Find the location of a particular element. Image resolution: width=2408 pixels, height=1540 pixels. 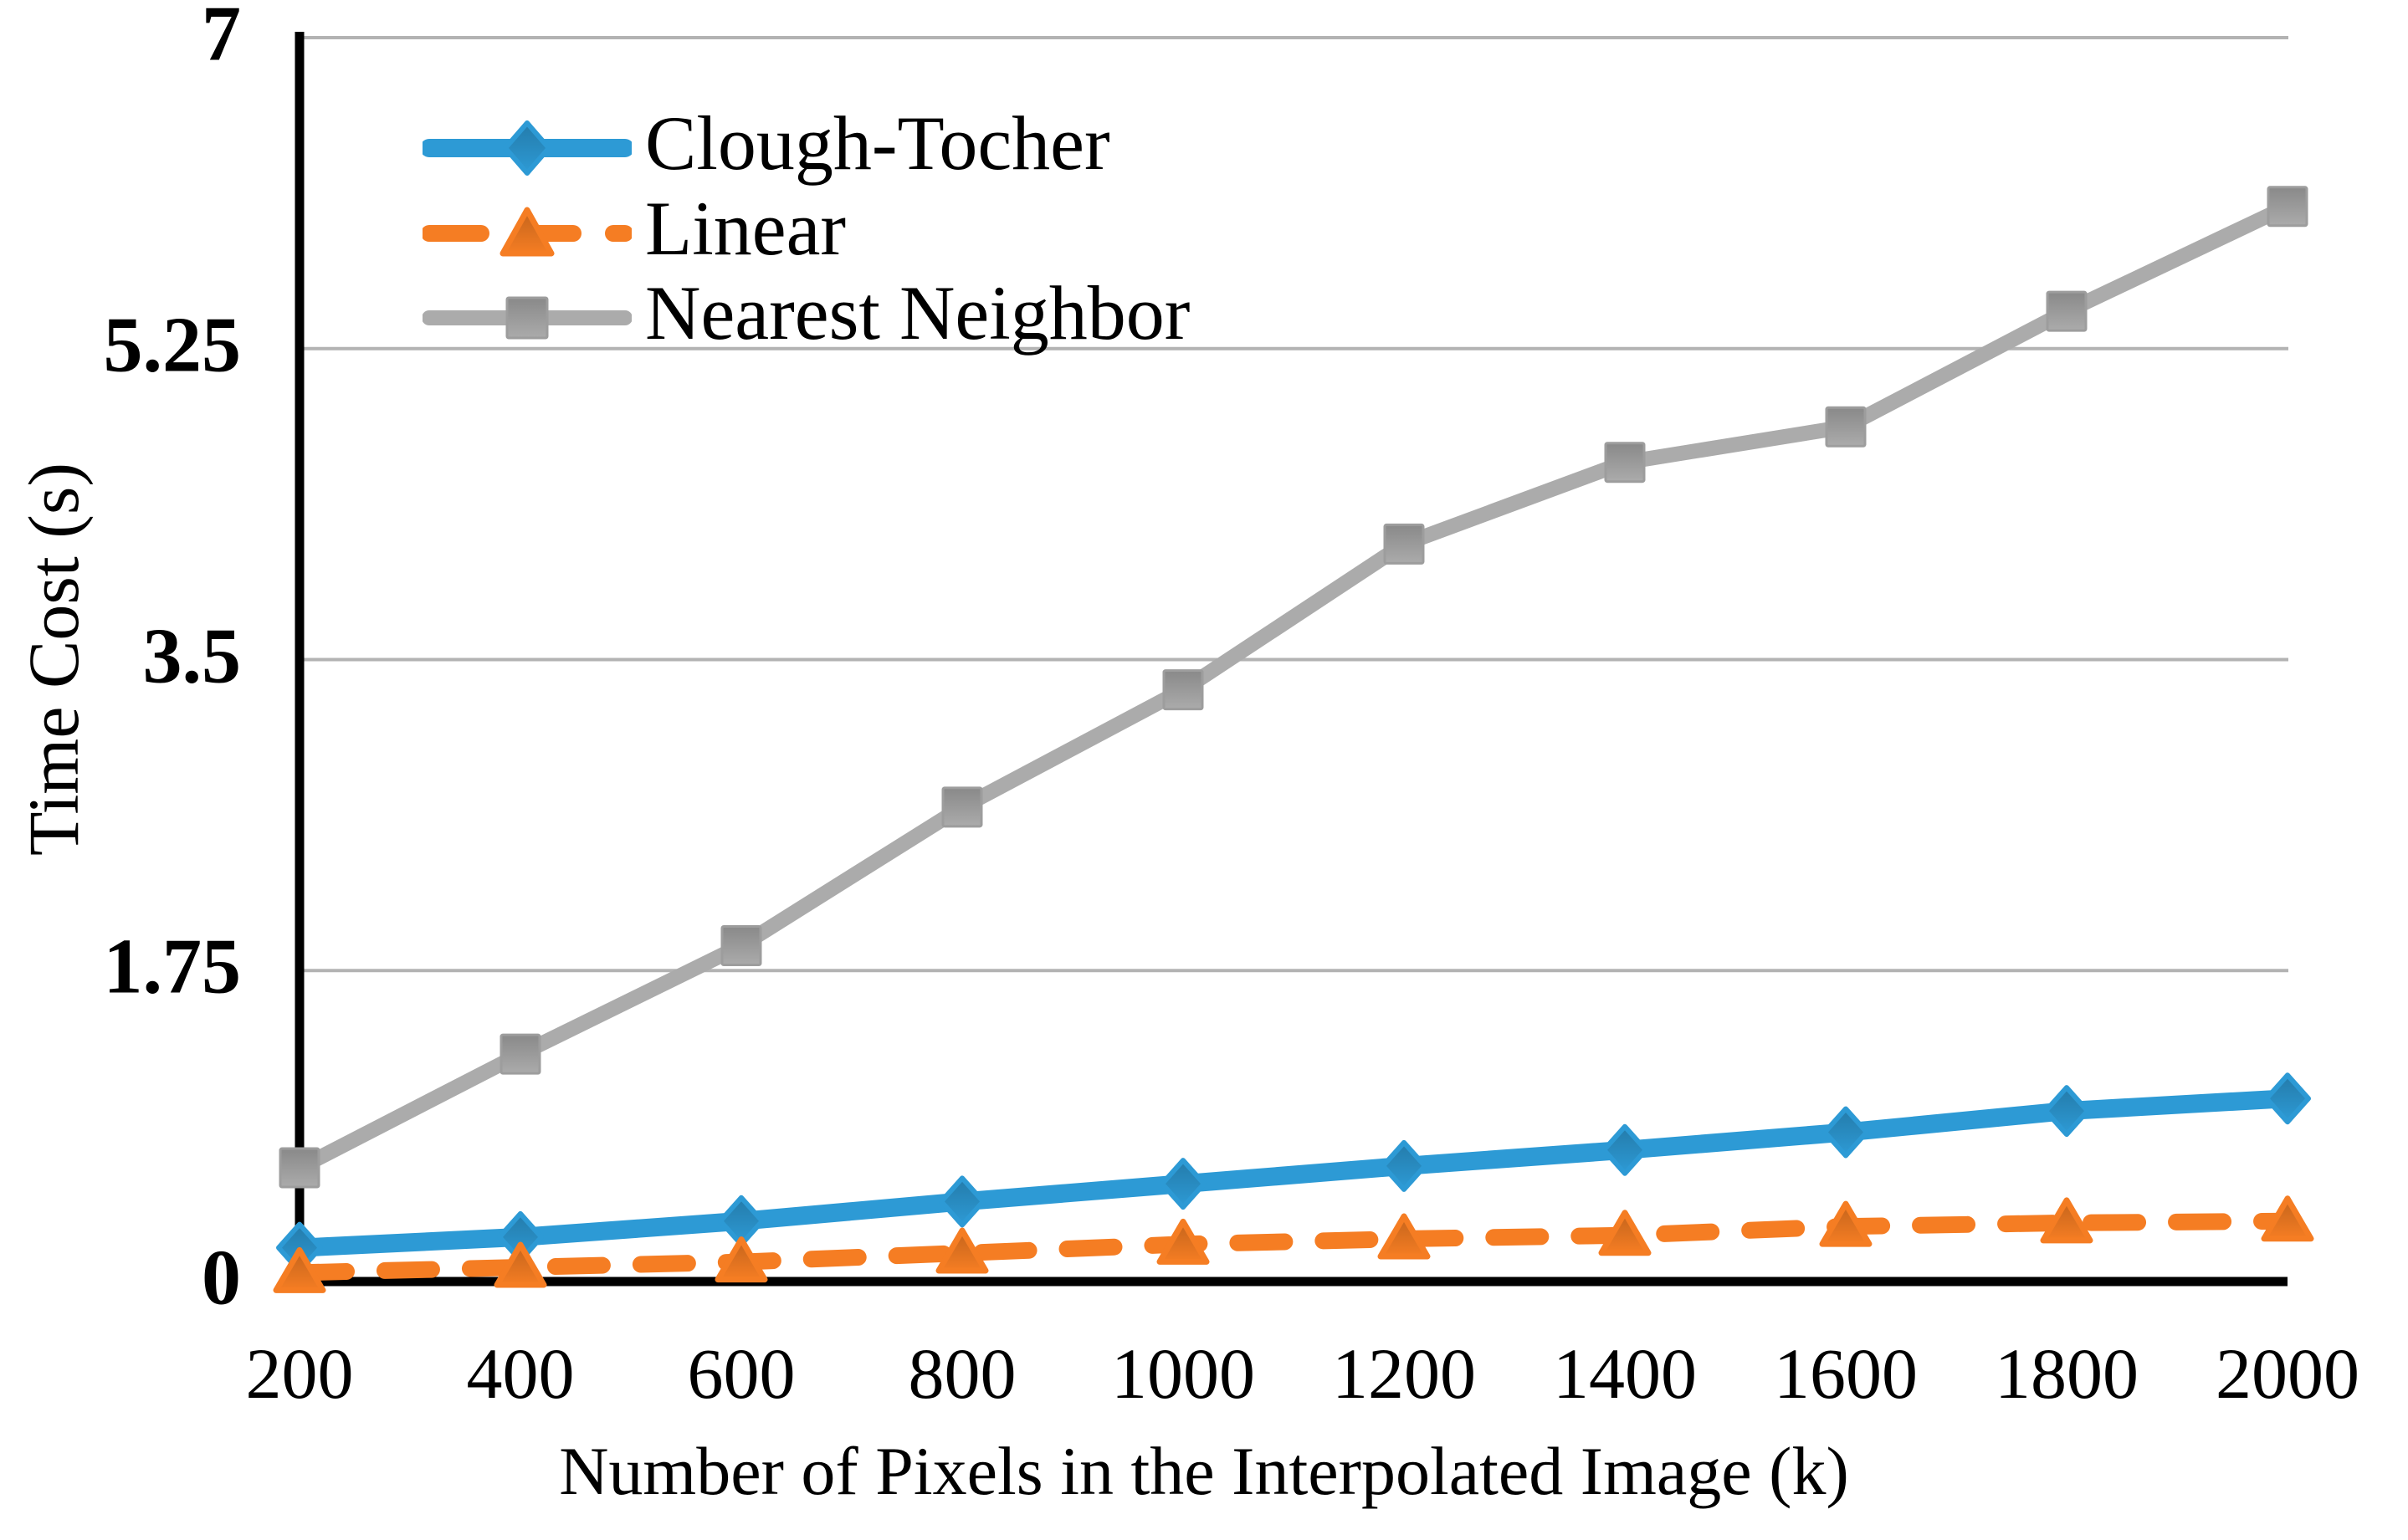

x-tick-label-600: 600 is located at coordinates (741, 1374).